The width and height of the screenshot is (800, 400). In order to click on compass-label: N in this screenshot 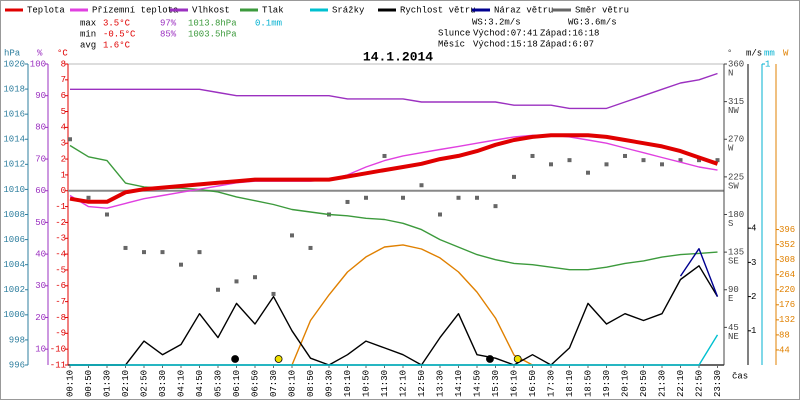, I will do `click(730, 73)`.